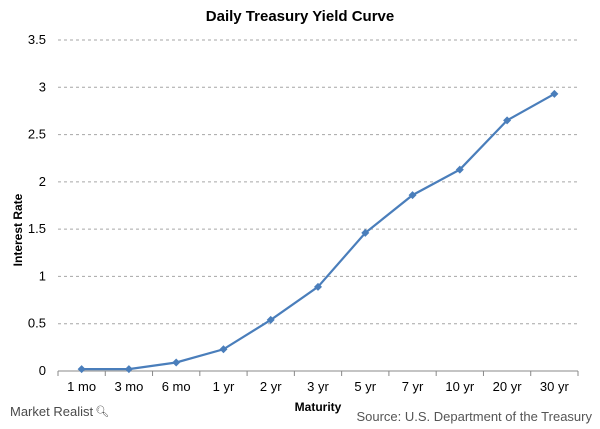  I want to click on x-tick-label: 3 yr, so click(318, 386).